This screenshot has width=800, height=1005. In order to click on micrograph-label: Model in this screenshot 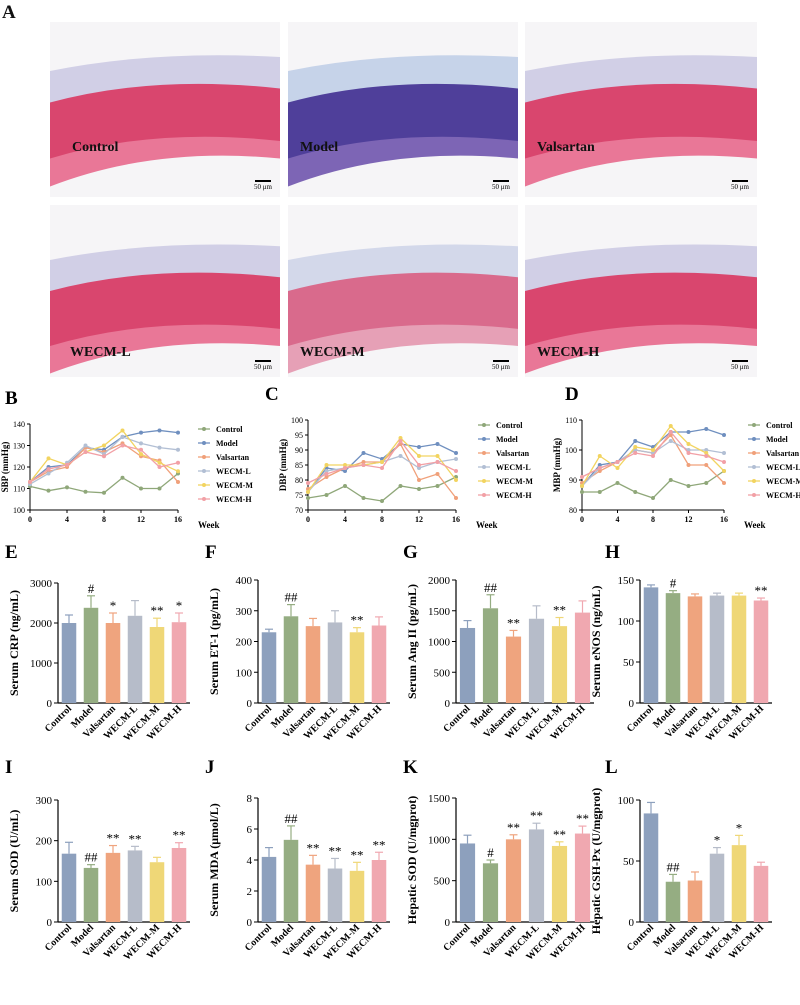, I will do `click(319, 147)`.